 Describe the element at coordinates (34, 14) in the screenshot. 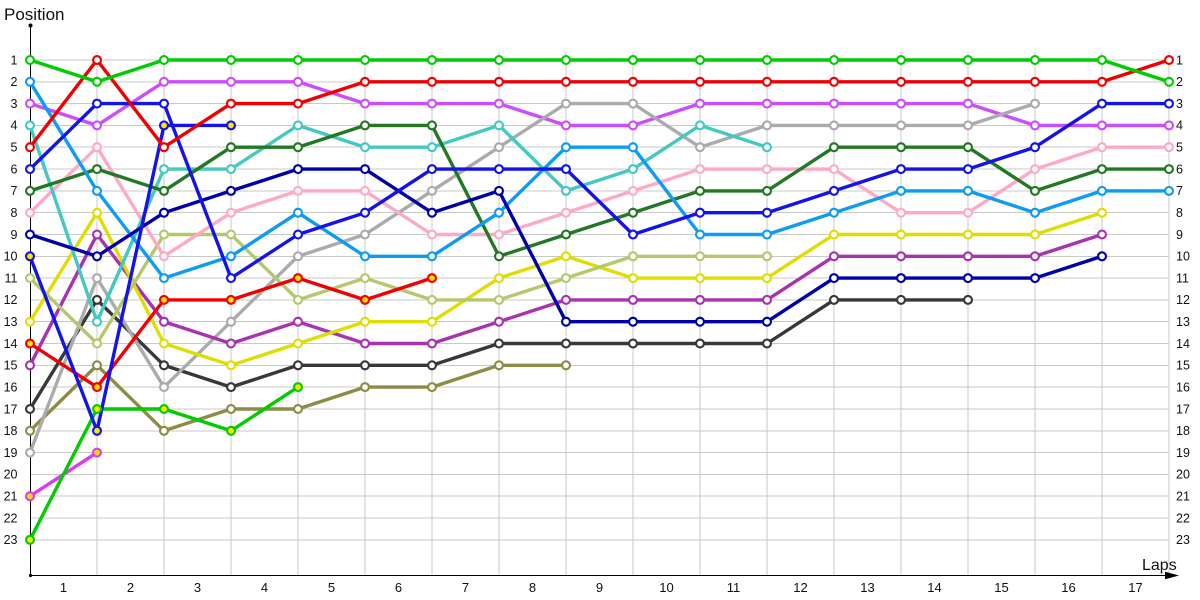

I see `svg-text: Position` at that location.